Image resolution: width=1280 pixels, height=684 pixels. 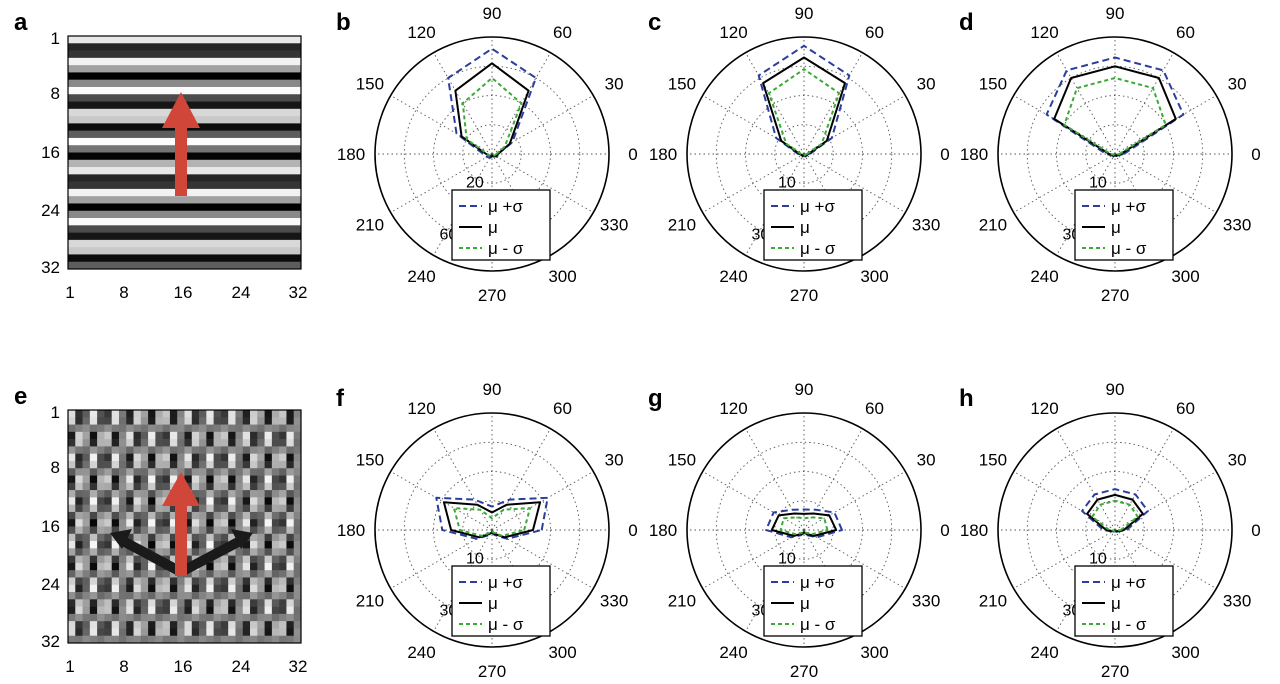 I want to click on panel-letter-h: h, so click(x=966, y=398).